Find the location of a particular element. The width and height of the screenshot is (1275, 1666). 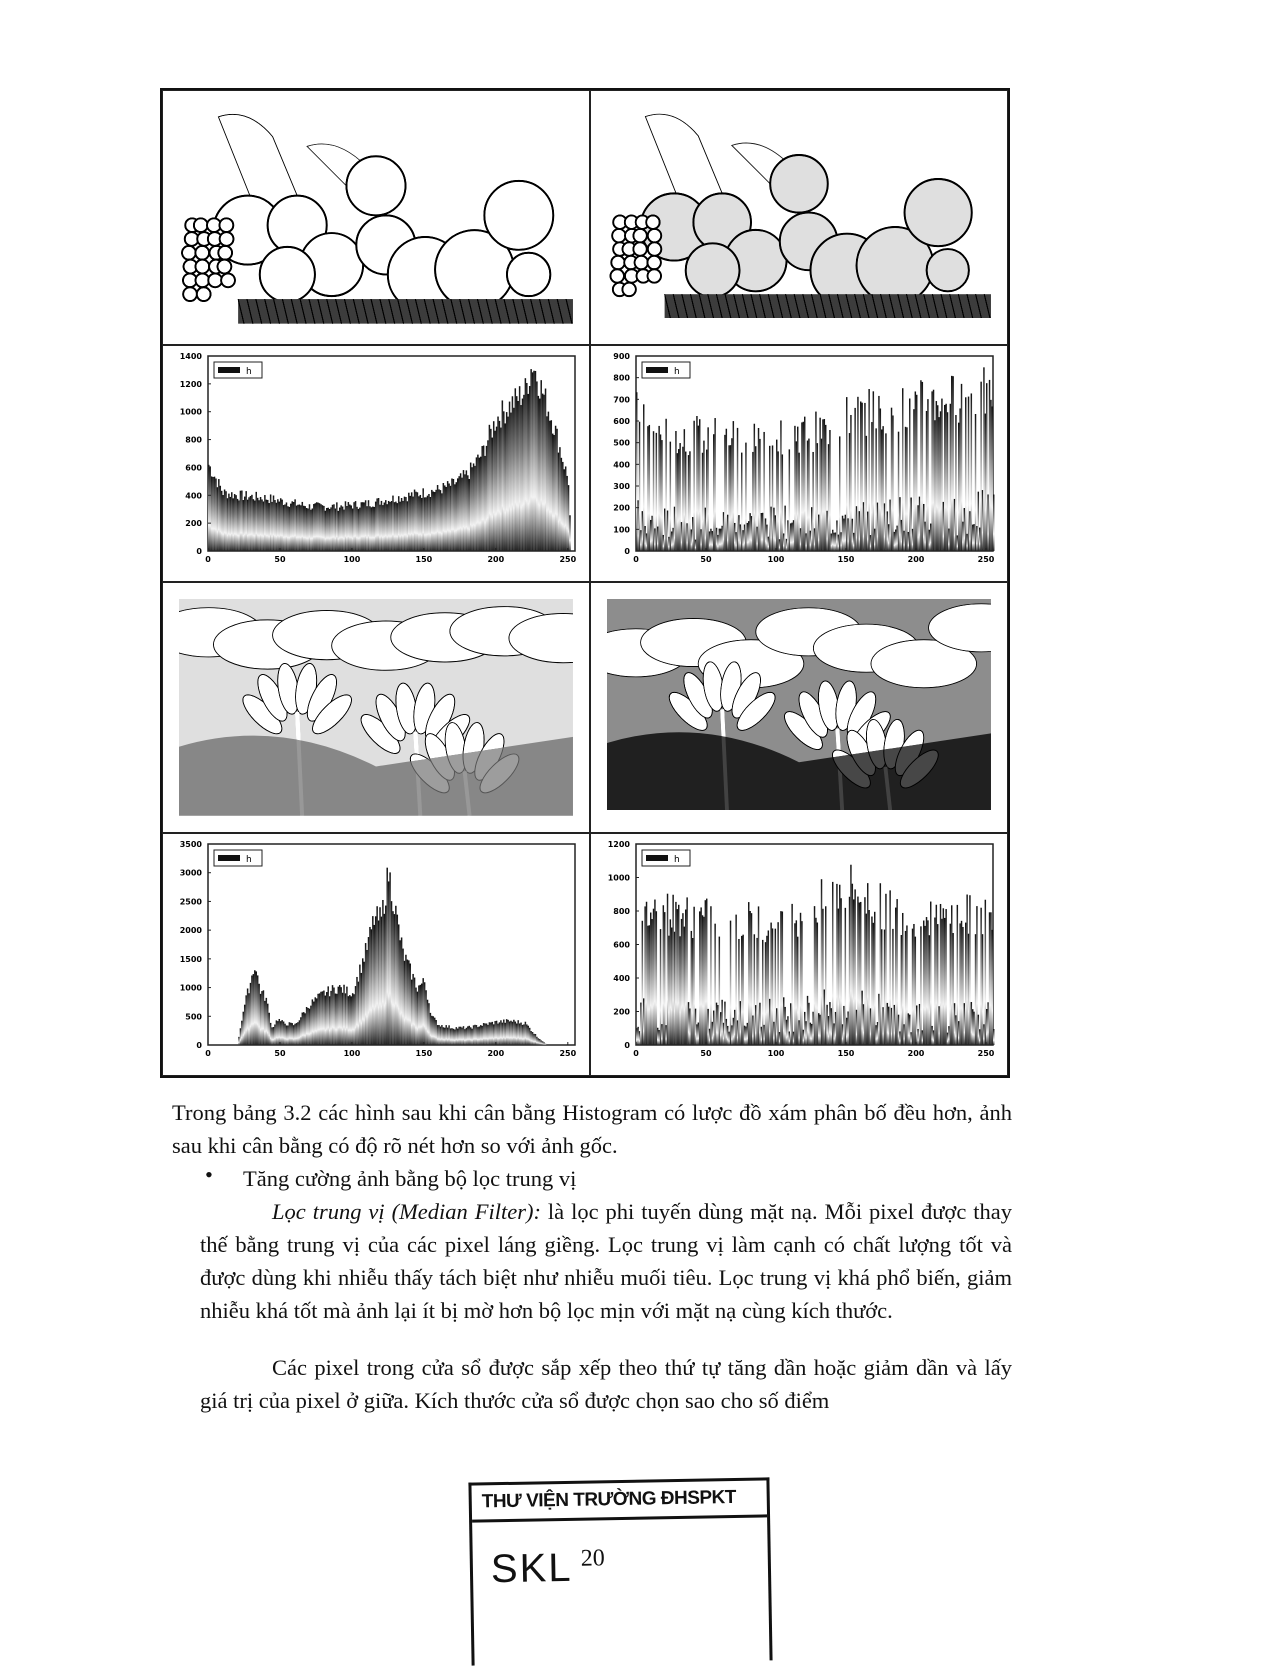

stamp-code: SKL is located at coordinates (531, 1568).